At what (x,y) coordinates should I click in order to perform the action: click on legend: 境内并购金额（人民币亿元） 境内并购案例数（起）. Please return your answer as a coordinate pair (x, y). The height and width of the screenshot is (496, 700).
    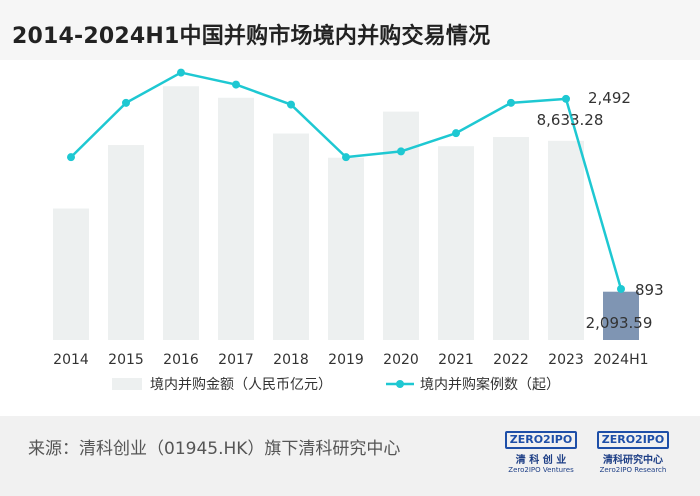
    Looking at the image, I should click on (336, 384).